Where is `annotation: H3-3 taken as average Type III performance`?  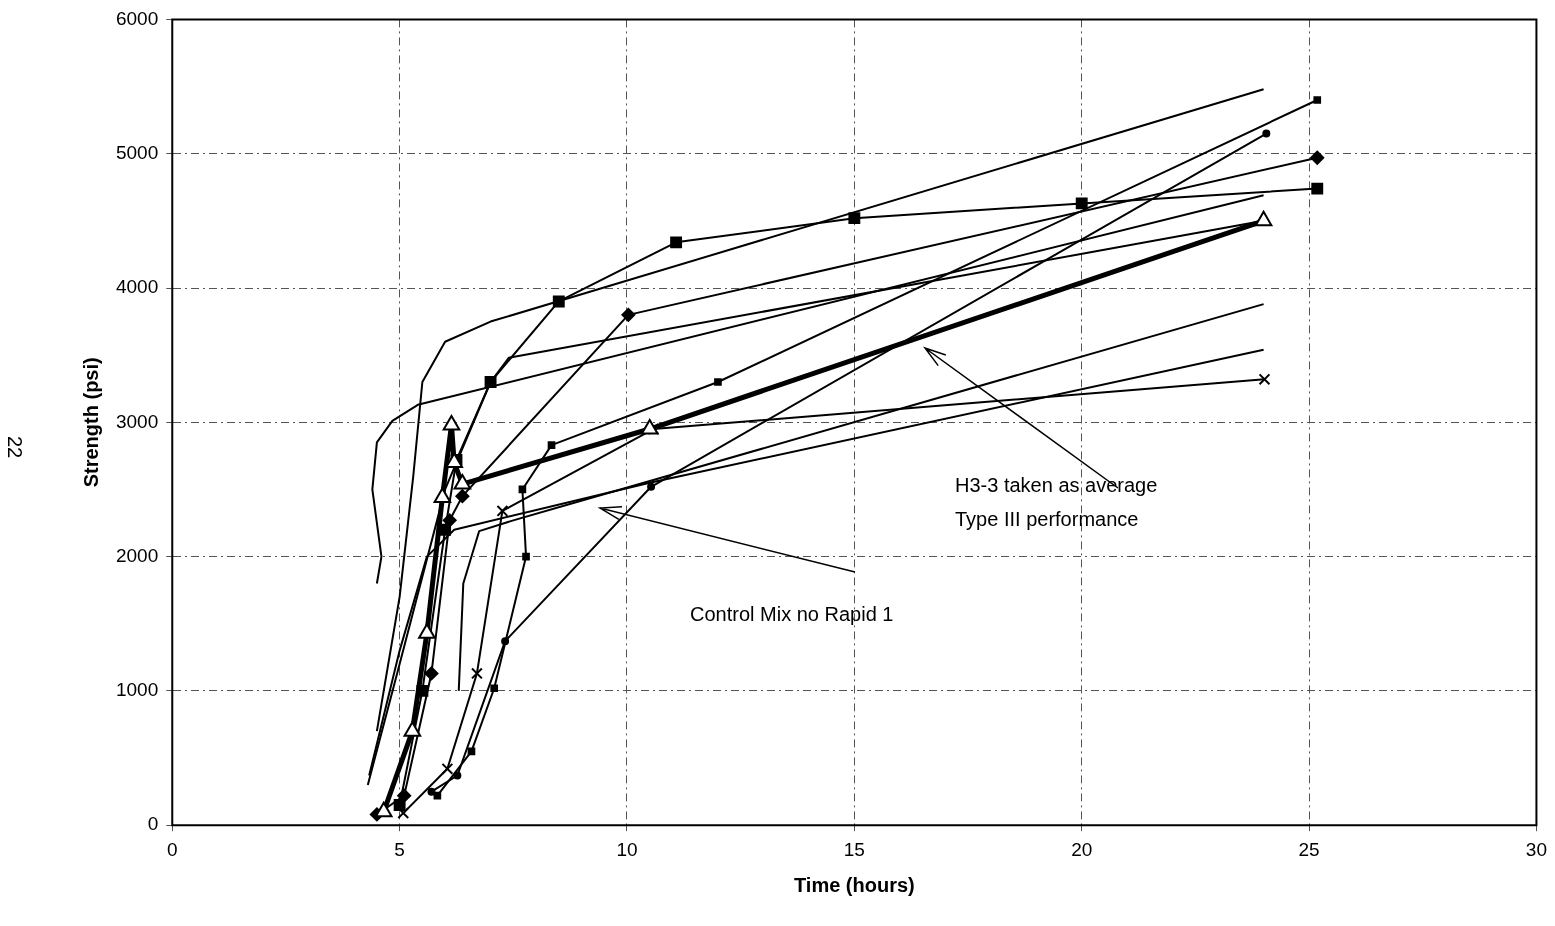 annotation: H3-3 taken as average Type III performance is located at coordinates (1056, 502).